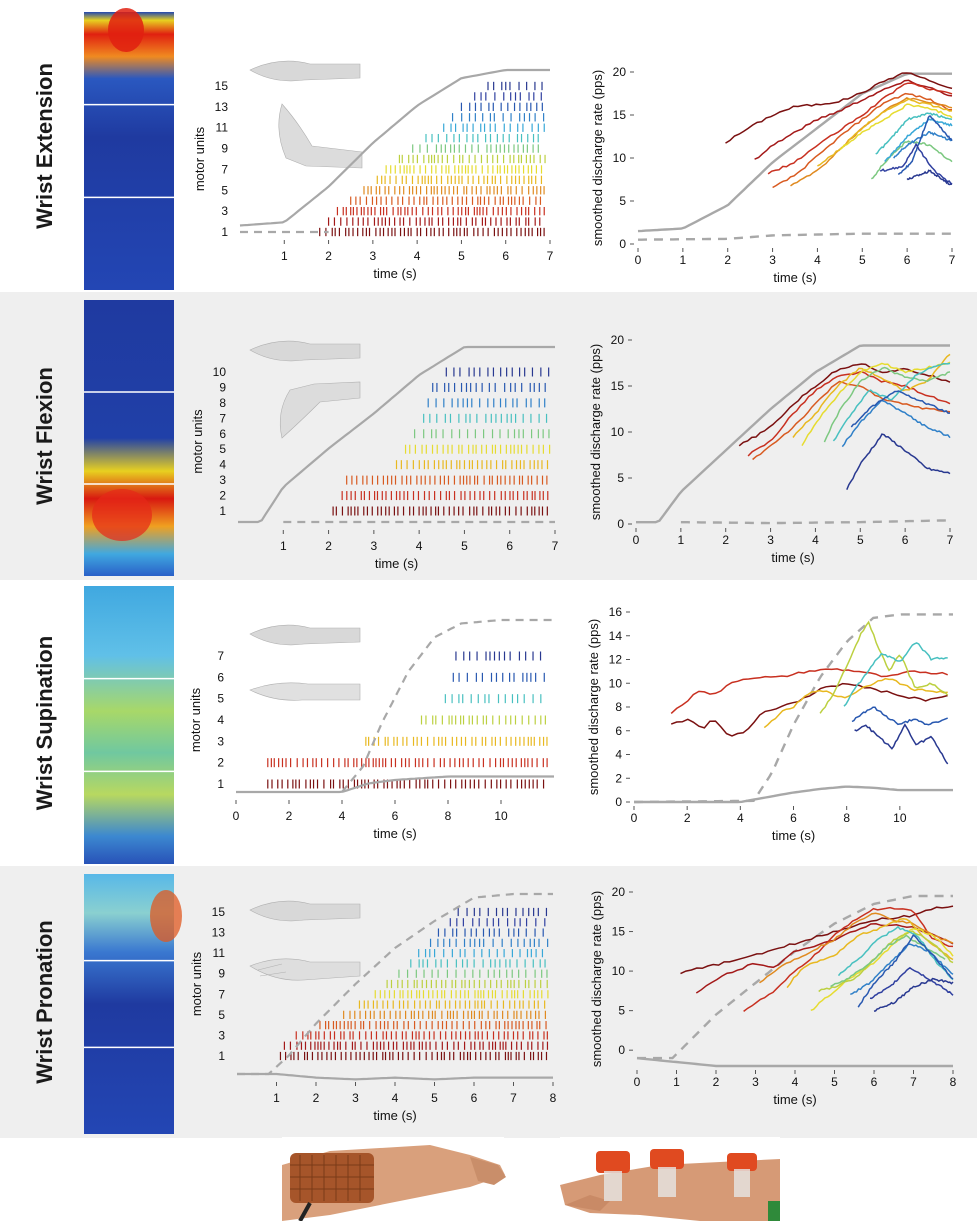 The width and height of the screenshot is (977, 1221). Describe the element at coordinates (220, 741) in the screenshot. I see `y-tick-label: 3` at that location.